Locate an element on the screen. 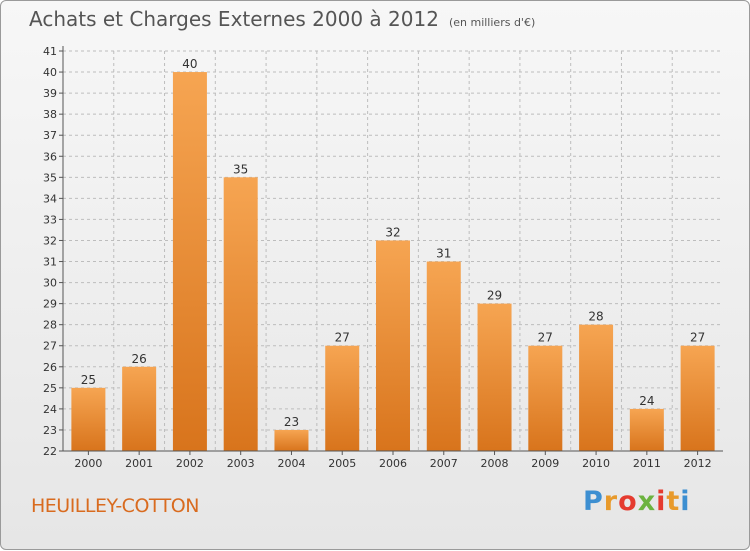 The height and width of the screenshot is (551, 750). data-label: 26 is located at coordinates (139, 359).